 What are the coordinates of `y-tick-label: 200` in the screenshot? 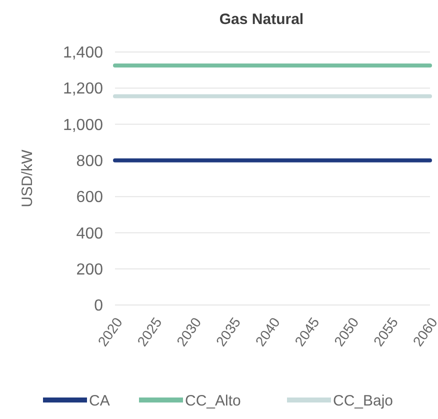 It's located at (90, 269).